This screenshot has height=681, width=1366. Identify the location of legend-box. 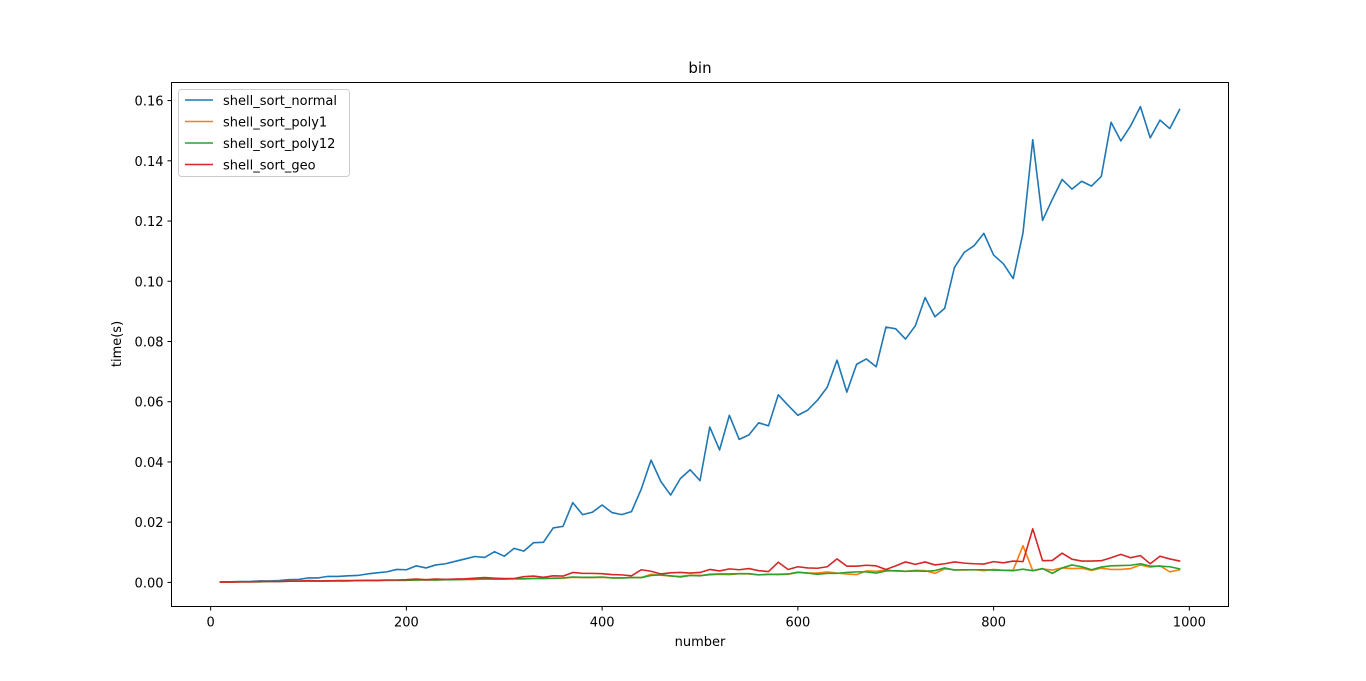
(264, 133).